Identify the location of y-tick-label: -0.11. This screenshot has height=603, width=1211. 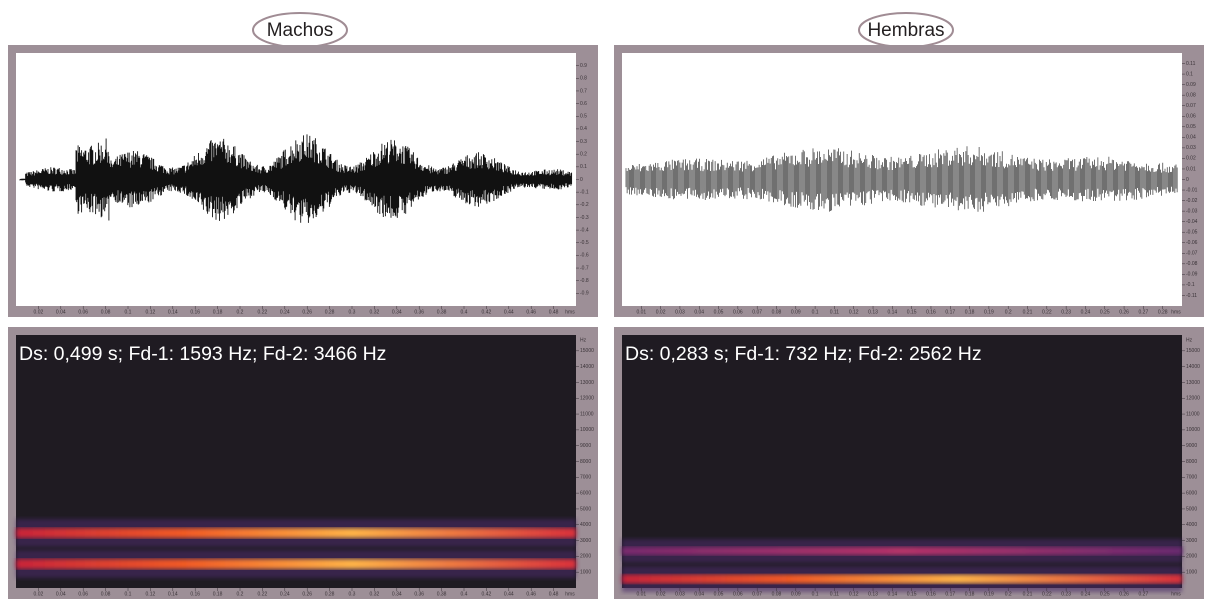
(1191, 296).